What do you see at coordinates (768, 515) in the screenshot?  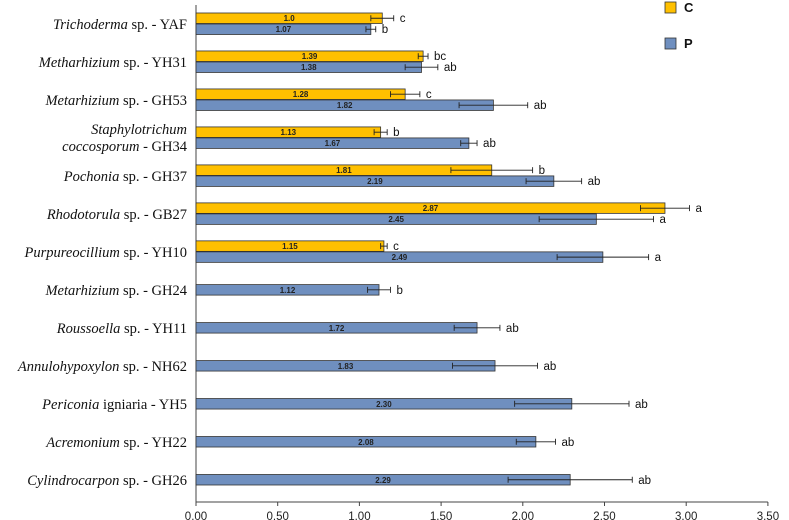 I see `x-tick-label: 3.50` at bounding box center [768, 515].